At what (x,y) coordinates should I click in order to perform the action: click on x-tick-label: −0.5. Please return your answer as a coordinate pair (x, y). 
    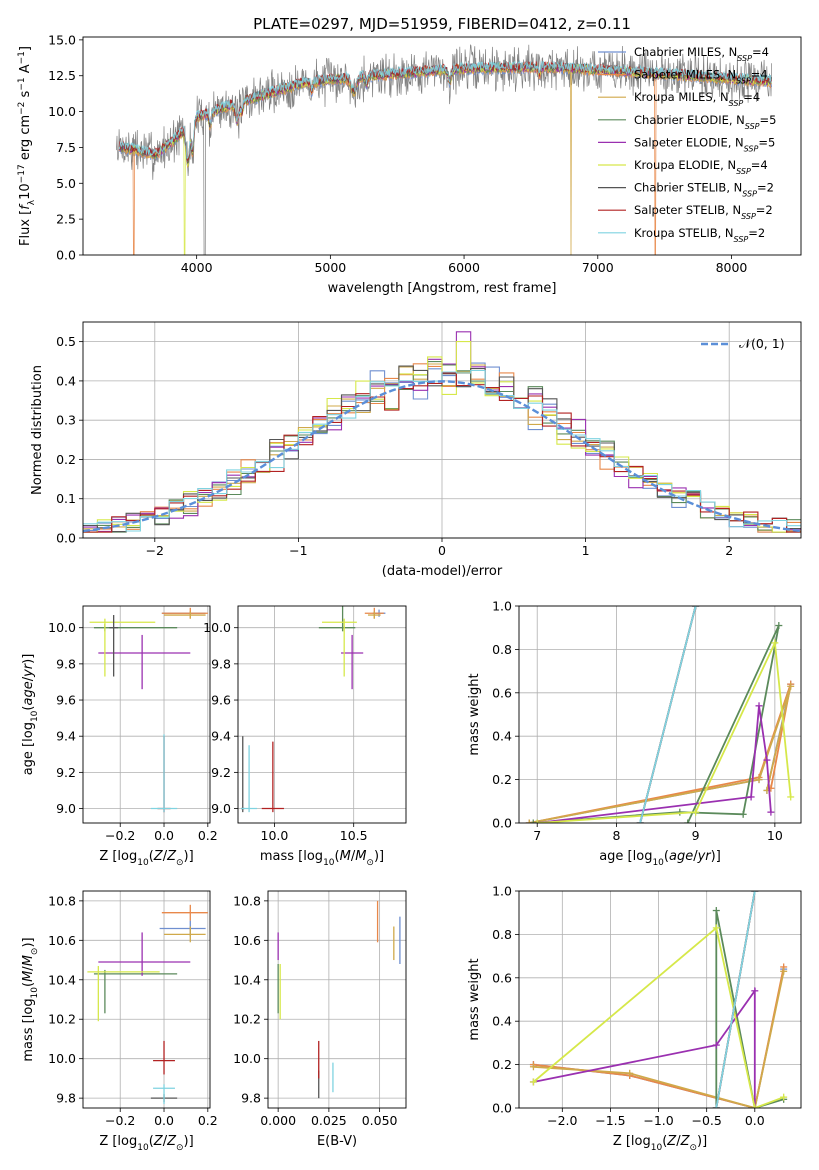
    Looking at the image, I should click on (706, 1120).